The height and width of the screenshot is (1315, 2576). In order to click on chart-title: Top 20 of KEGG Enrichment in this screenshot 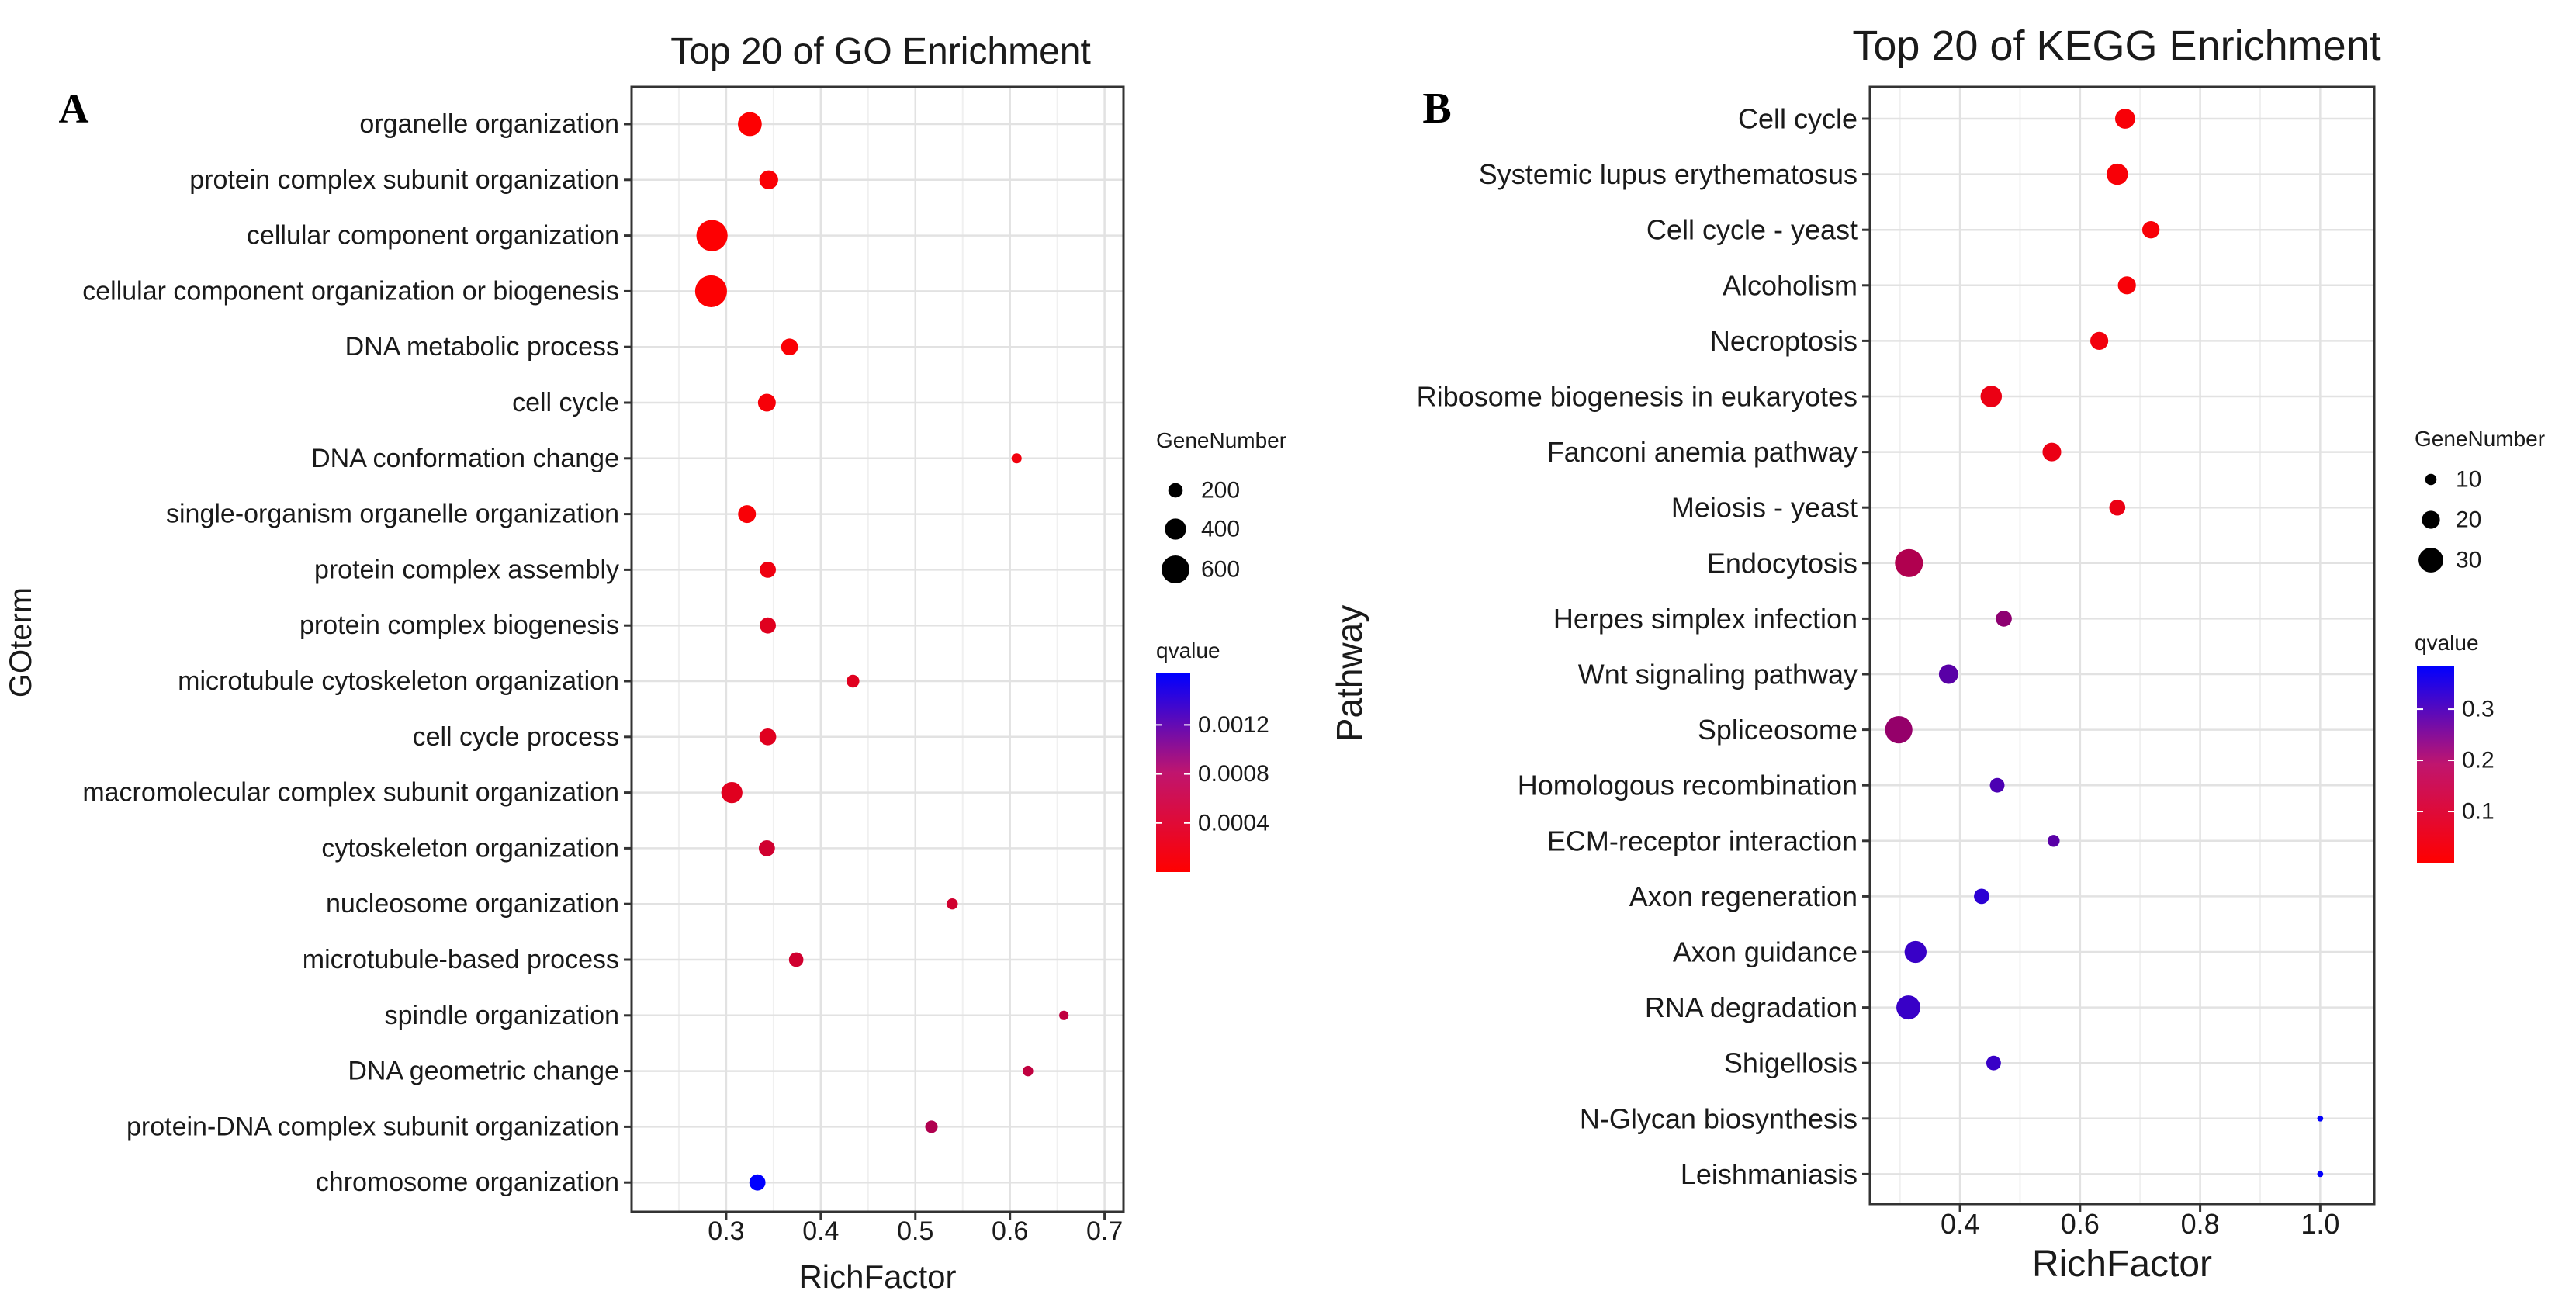, I will do `click(2116, 45)`.